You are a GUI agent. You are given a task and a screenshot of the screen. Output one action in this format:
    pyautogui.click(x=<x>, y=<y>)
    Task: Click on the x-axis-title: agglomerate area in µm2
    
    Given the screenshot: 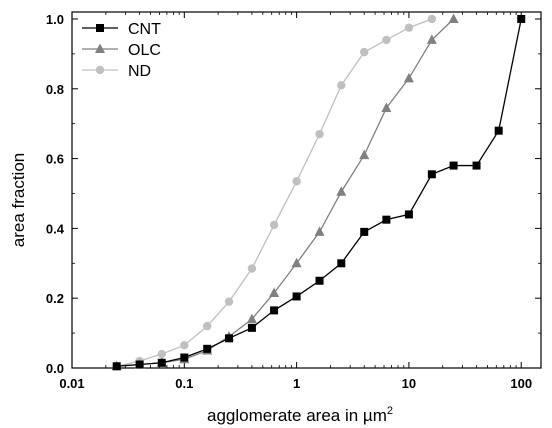 What is the action you would take?
    pyautogui.click(x=300, y=415)
    